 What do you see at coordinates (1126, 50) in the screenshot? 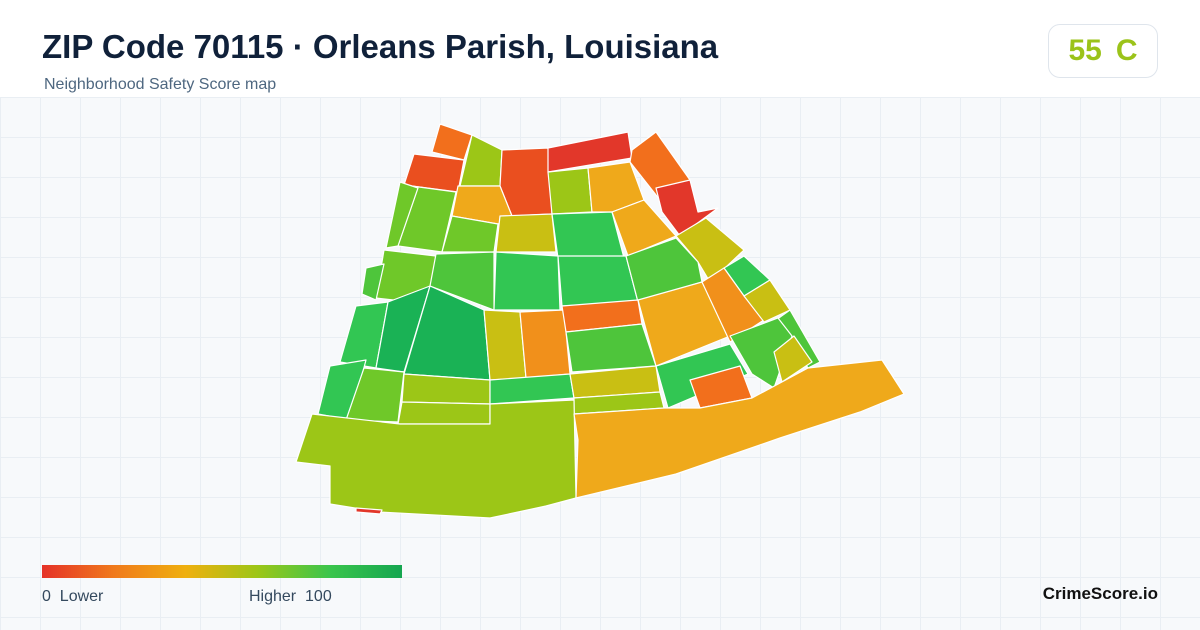
I see `score-grade: C` at bounding box center [1126, 50].